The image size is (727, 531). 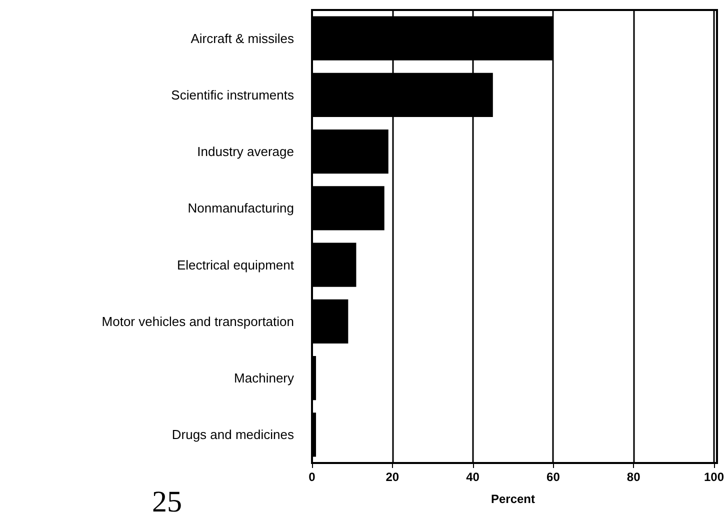 What do you see at coordinates (264, 378) in the screenshot?
I see `y-tick-label: Machinery` at bounding box center [264, 378].